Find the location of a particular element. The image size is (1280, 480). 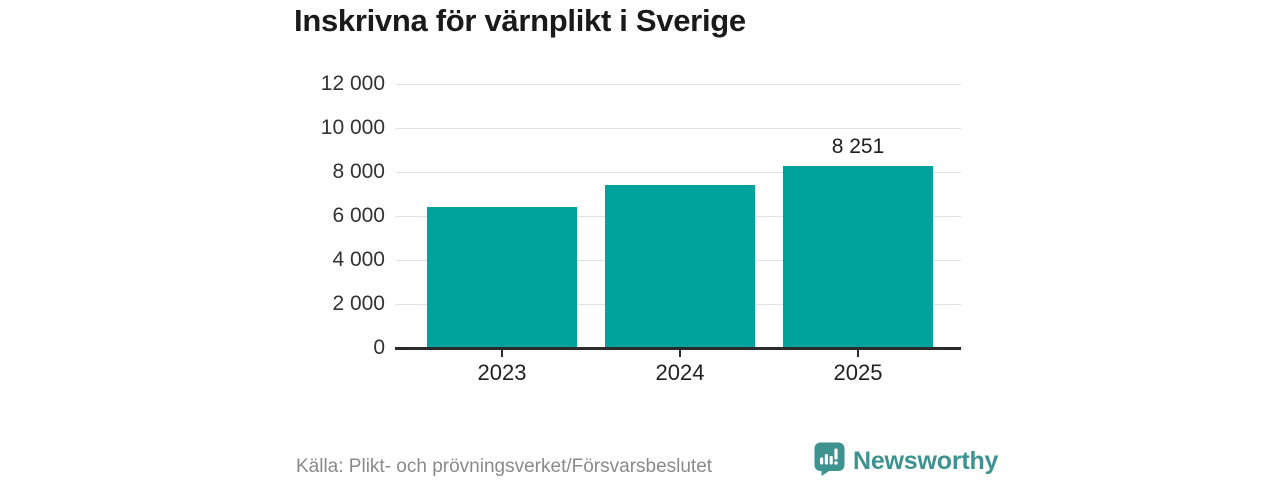

x-tick-label: 2024 is located at coordinates (680, 372).